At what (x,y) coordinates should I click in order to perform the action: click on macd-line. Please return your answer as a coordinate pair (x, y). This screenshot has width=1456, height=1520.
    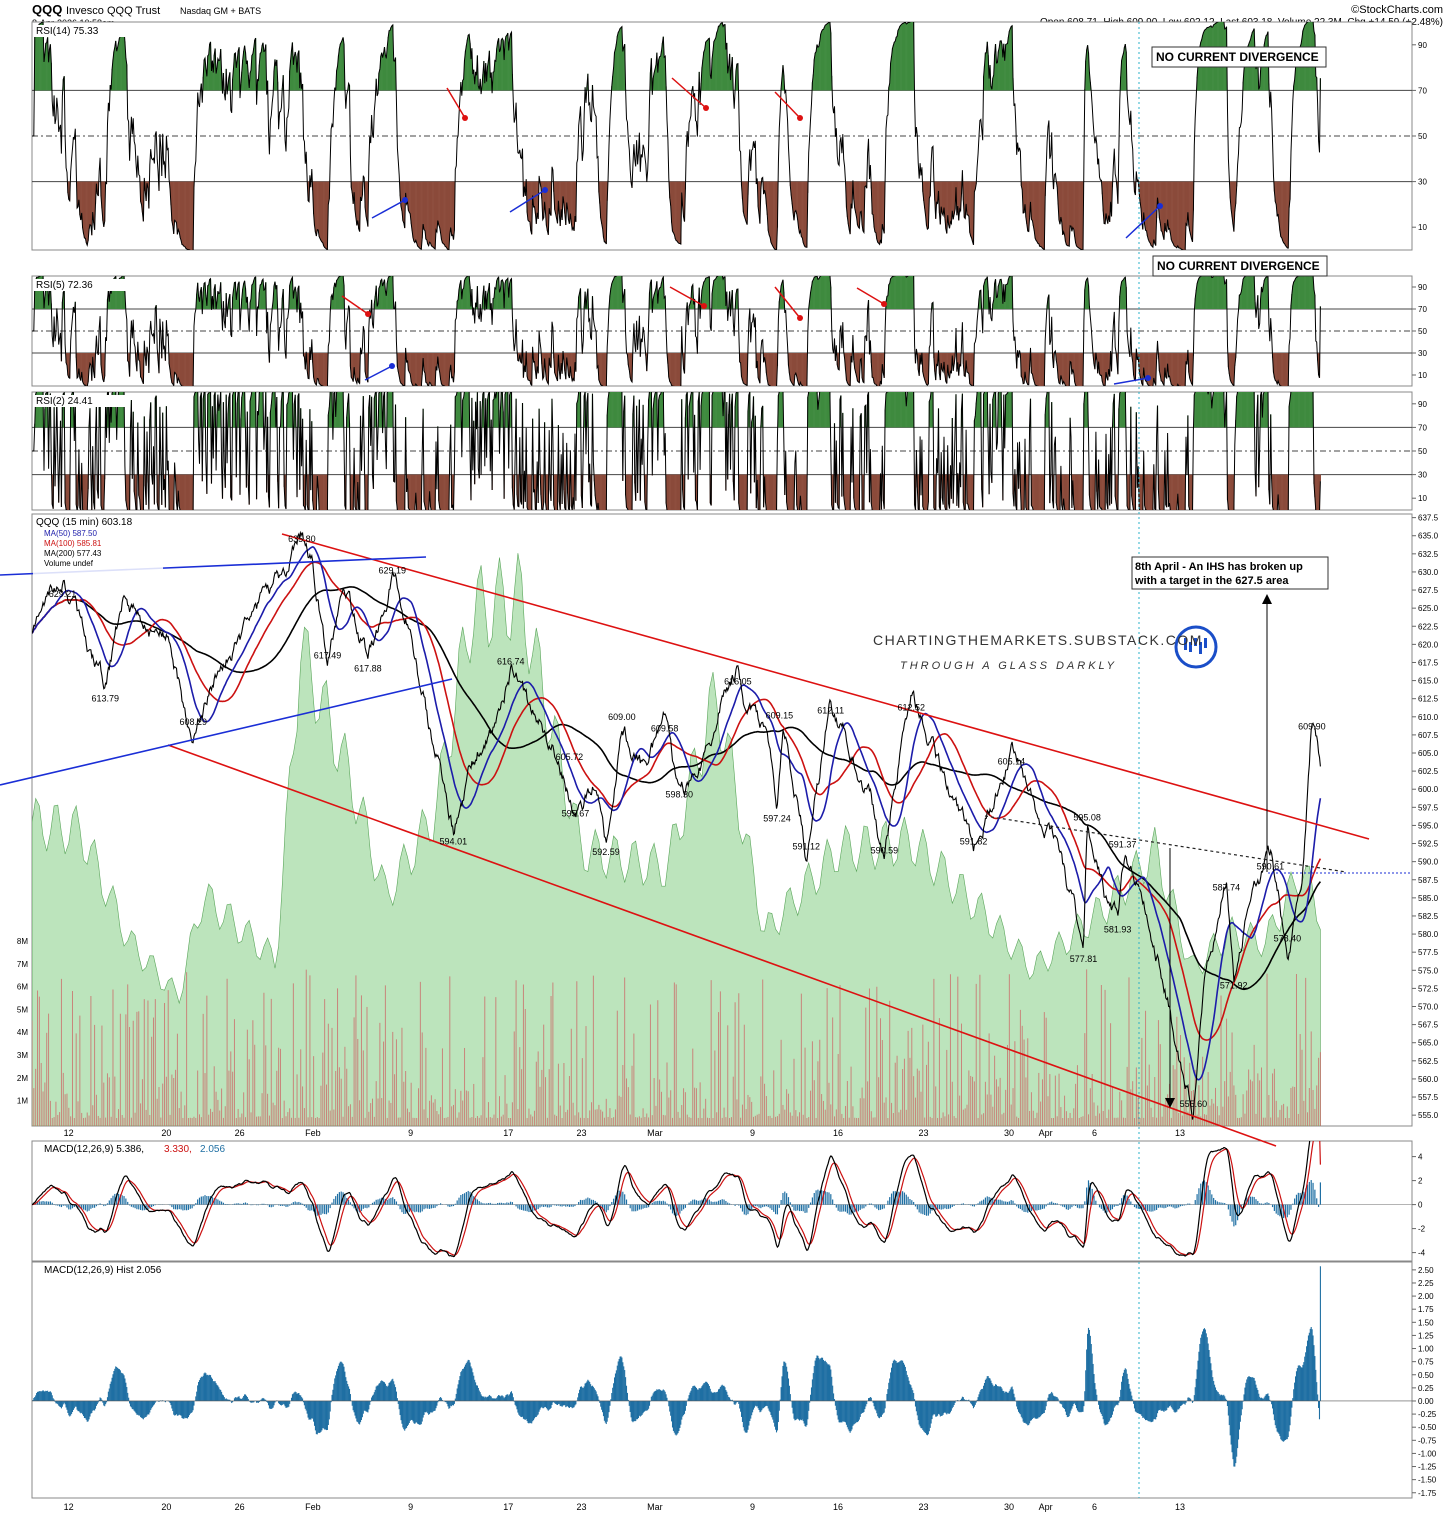
    Looking at the image, I should click on (671, 1199).